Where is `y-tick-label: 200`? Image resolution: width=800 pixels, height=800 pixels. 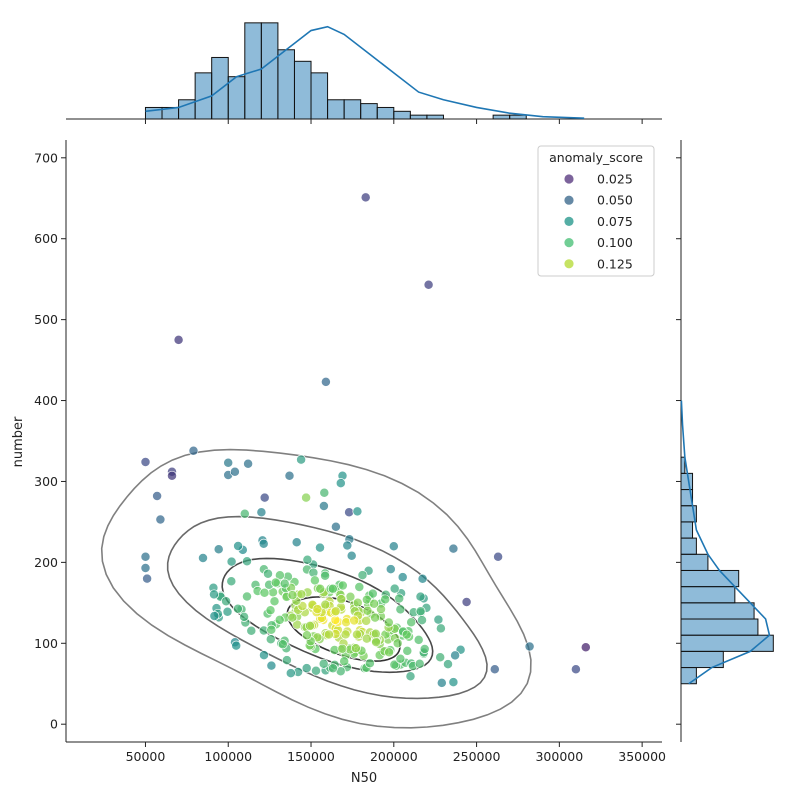
y-tick-label: 200 is located at coordinates (46, 562).